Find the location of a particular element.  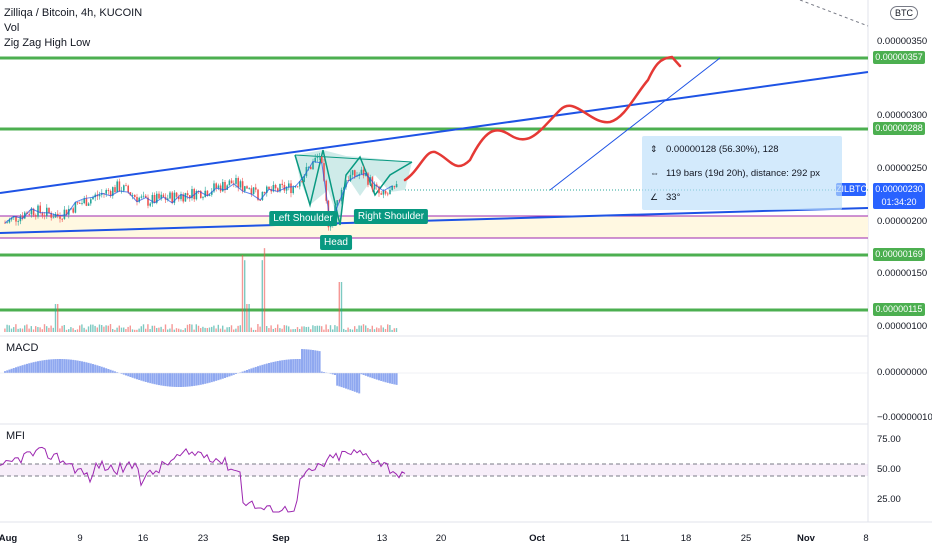

mfi-tick-50: 50.00 is located at coordinates (889, 469).